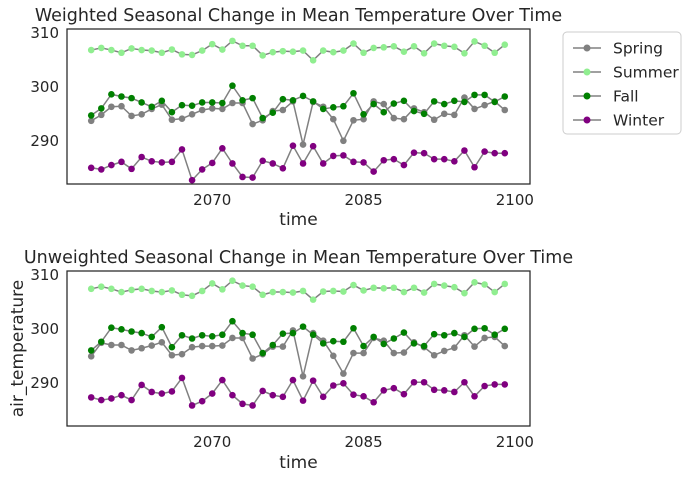  I want to click on legend-label-fall: Fall, so click(626, 97).